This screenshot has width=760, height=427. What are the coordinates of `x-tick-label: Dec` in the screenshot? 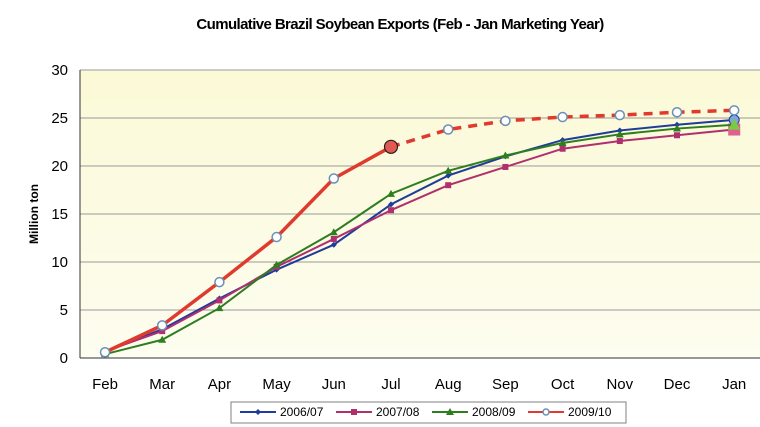 It's located at (677, 384).